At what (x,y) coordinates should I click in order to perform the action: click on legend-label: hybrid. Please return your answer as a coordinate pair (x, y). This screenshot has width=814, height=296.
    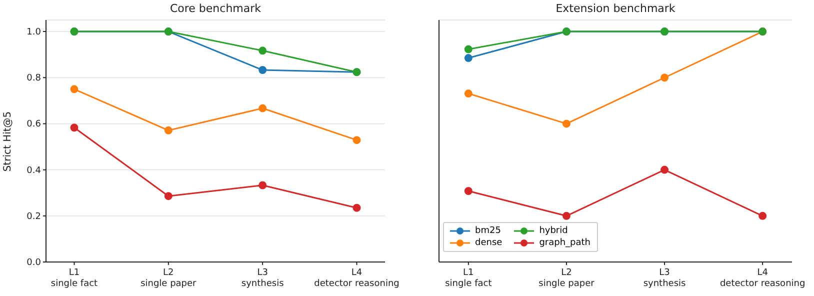
    Looking at the image, I should click on (553, 231).